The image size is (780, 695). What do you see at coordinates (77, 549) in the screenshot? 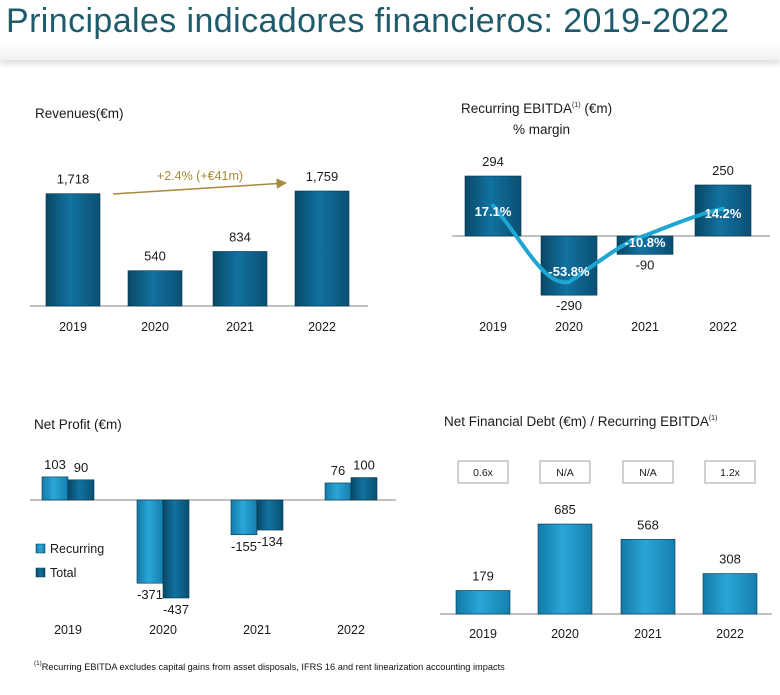
I see `net-profit-legend-label-recurring: Recurring` at bounding box center [77, 549].